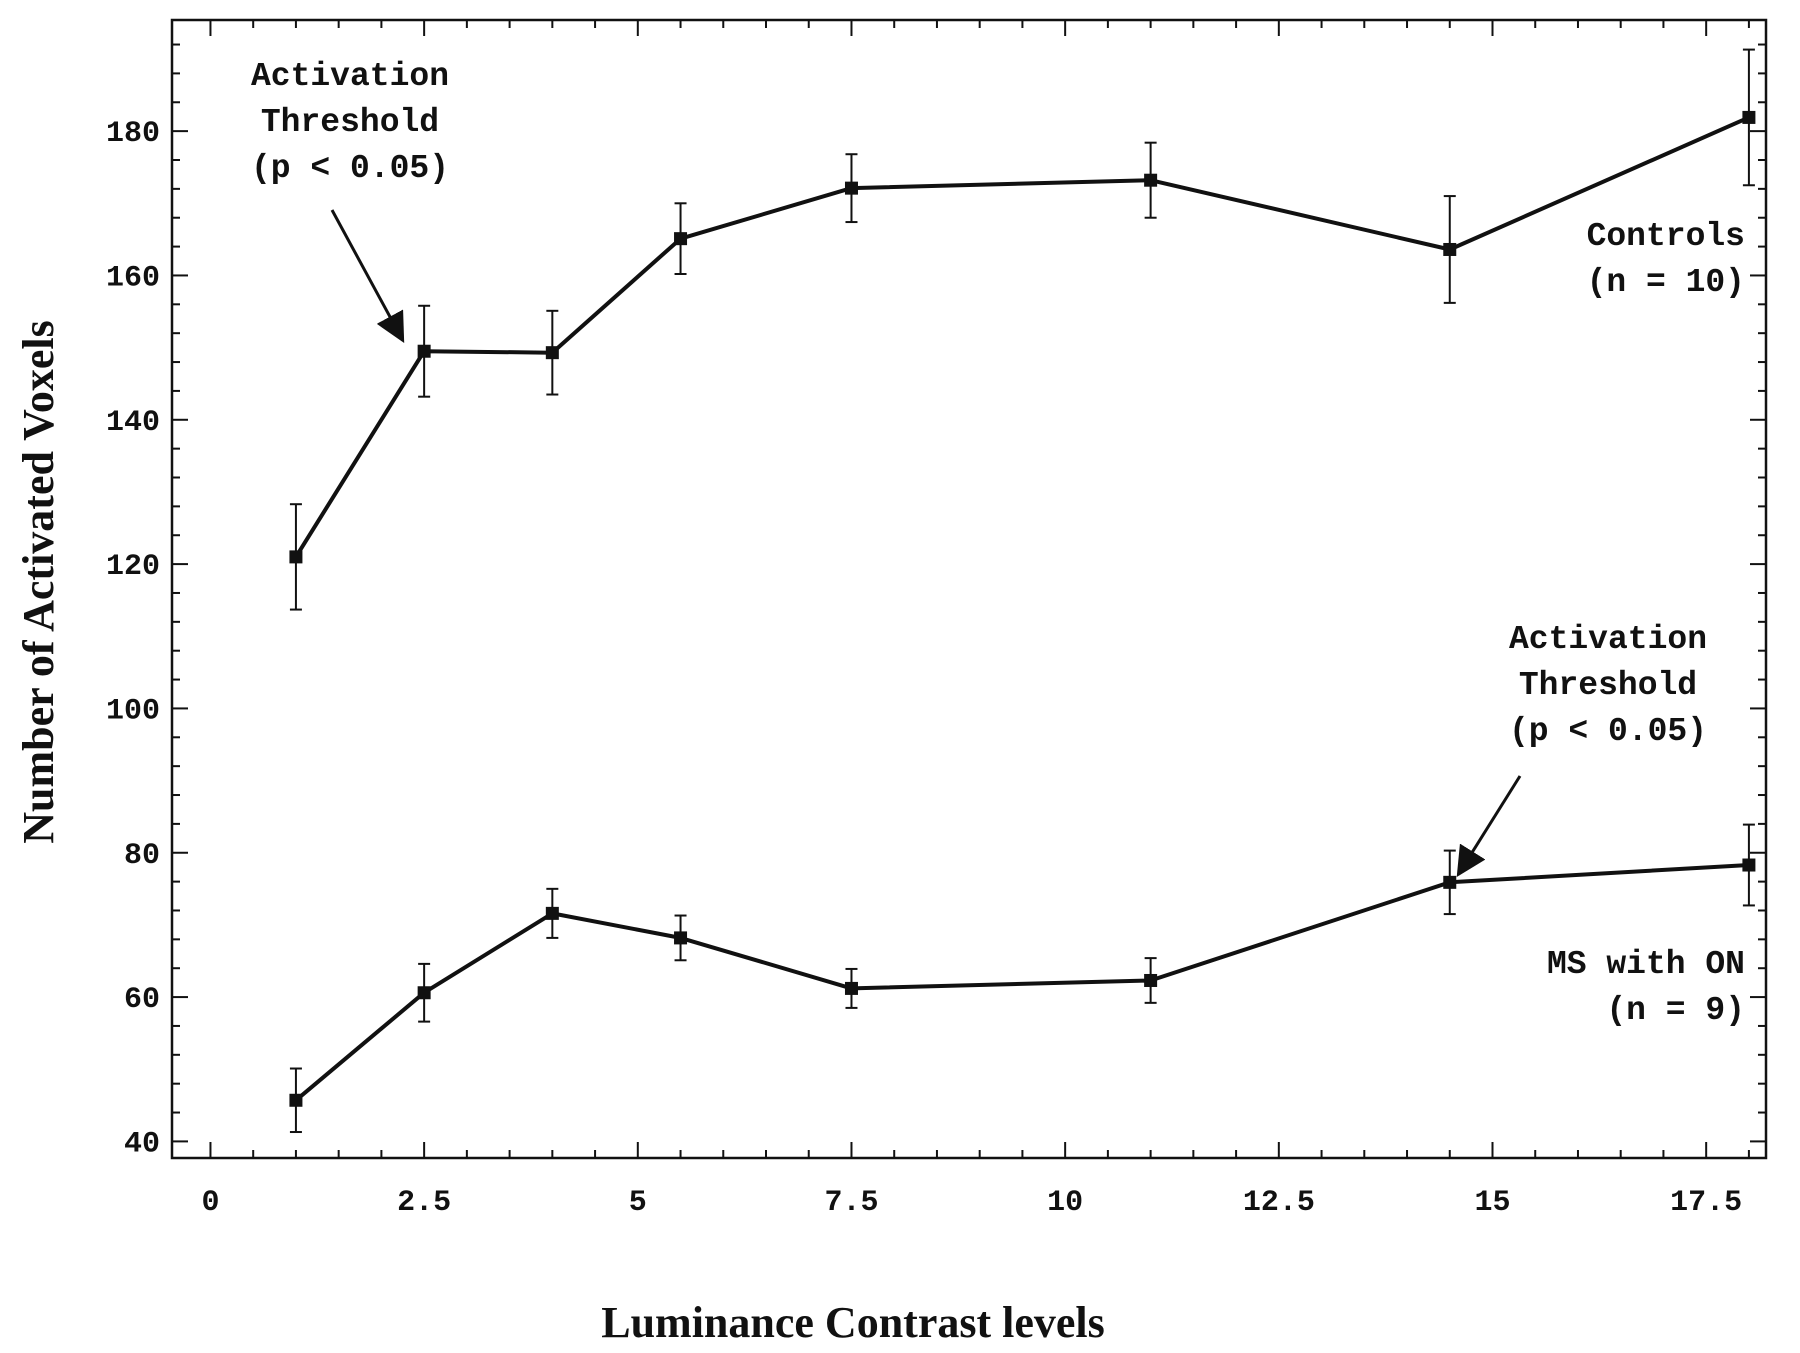  I want to click on x-tick-label: 2.5, so click(424, 1203).